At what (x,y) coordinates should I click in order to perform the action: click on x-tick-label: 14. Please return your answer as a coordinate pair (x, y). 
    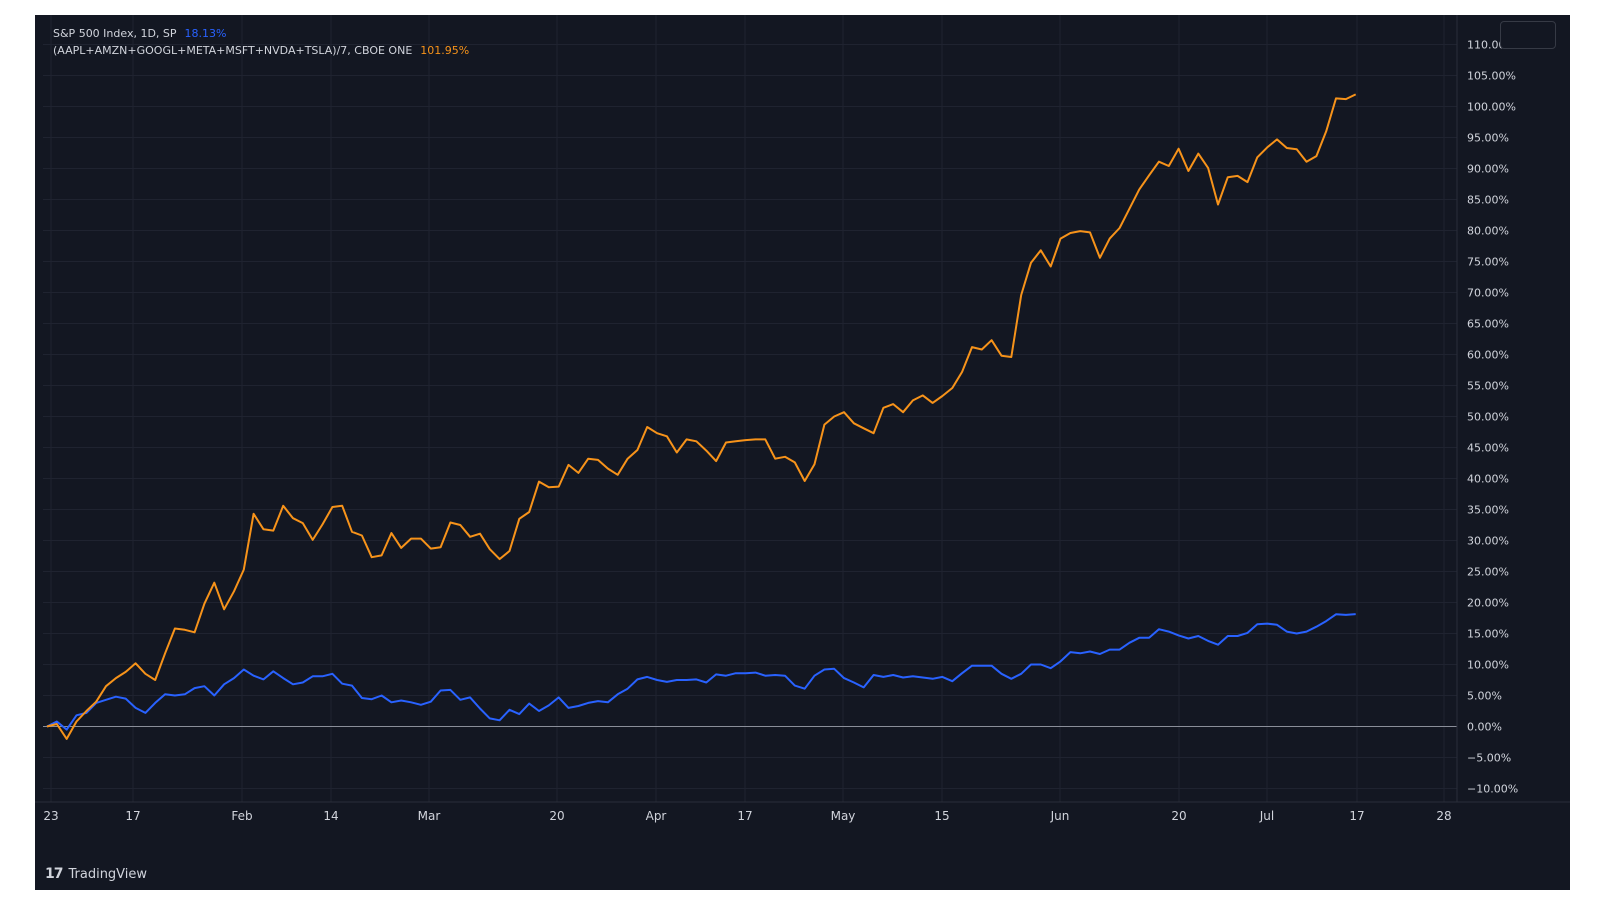
    Looking at the image, I should click on (330, 816).